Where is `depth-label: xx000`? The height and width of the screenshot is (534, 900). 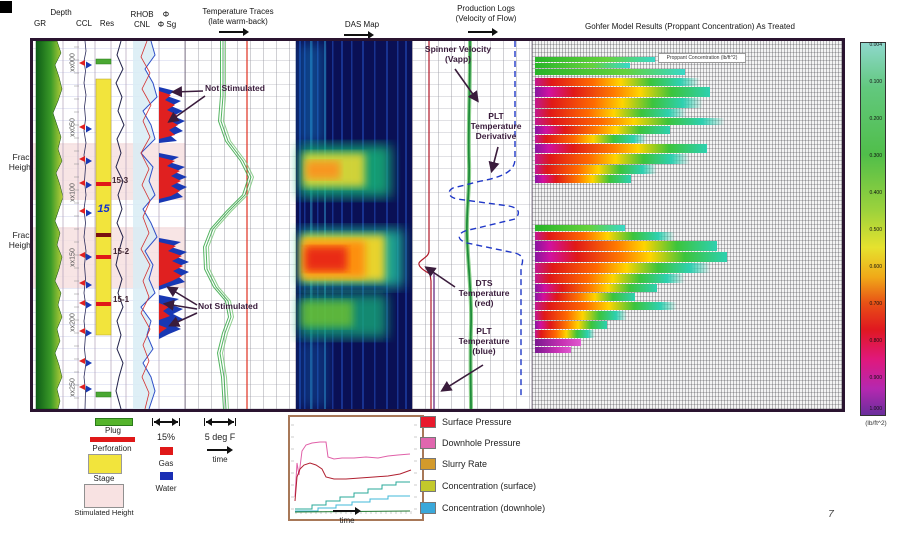
depth-label: xx000 is located at coordinates (73, 62).